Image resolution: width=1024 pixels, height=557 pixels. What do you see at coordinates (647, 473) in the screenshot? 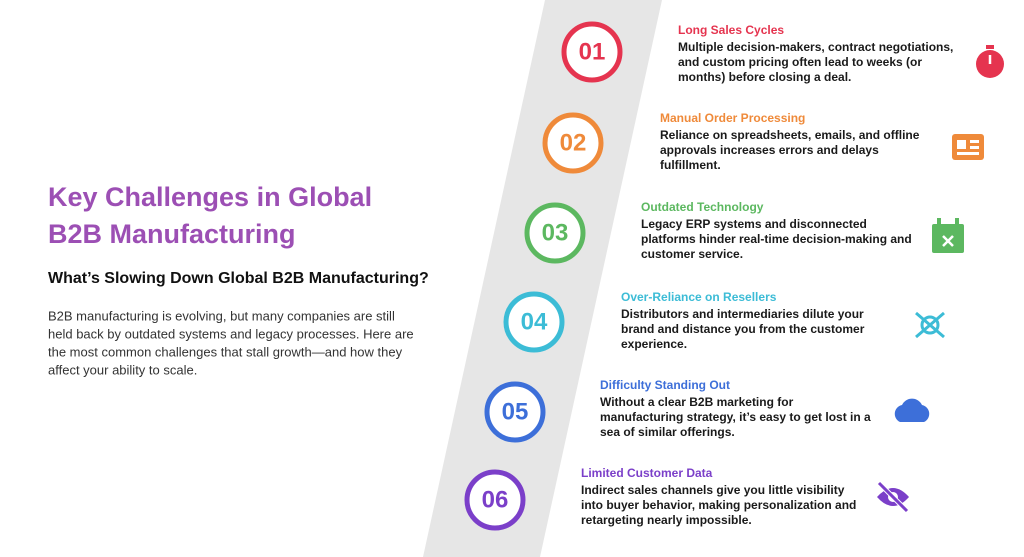
I see `item-title: Limited Customer Data` at bounding box center [647, 473].